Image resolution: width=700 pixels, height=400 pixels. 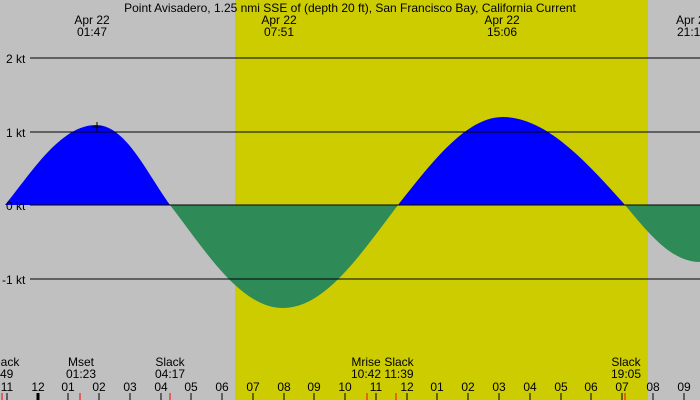 What do you see at coordinates (279, 20) in the screenshot?
I see `peak-2-date: Apr 22` at bounding box center [279, 20].